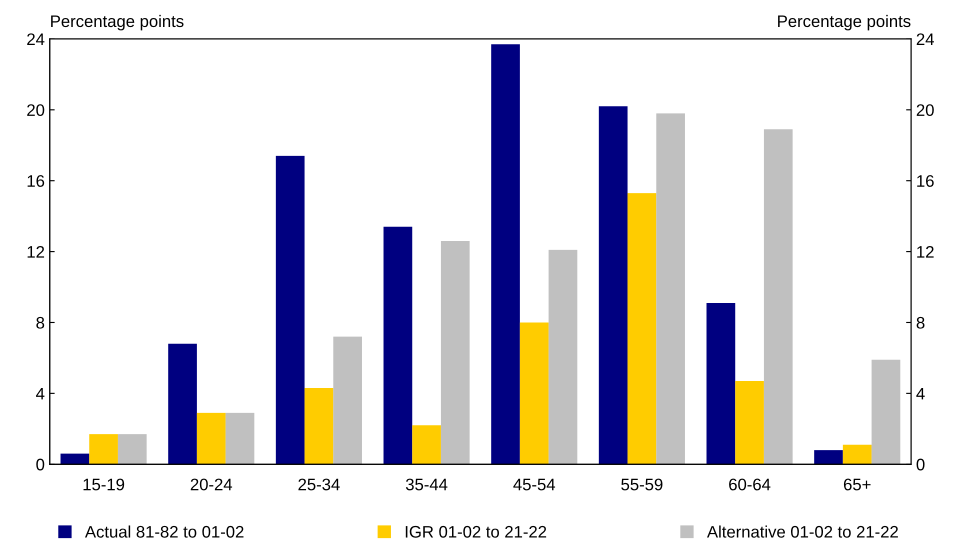  Describe the element at coordinates (40, 394) in the screenshot. I see `y-tick-label: 4` at that location.